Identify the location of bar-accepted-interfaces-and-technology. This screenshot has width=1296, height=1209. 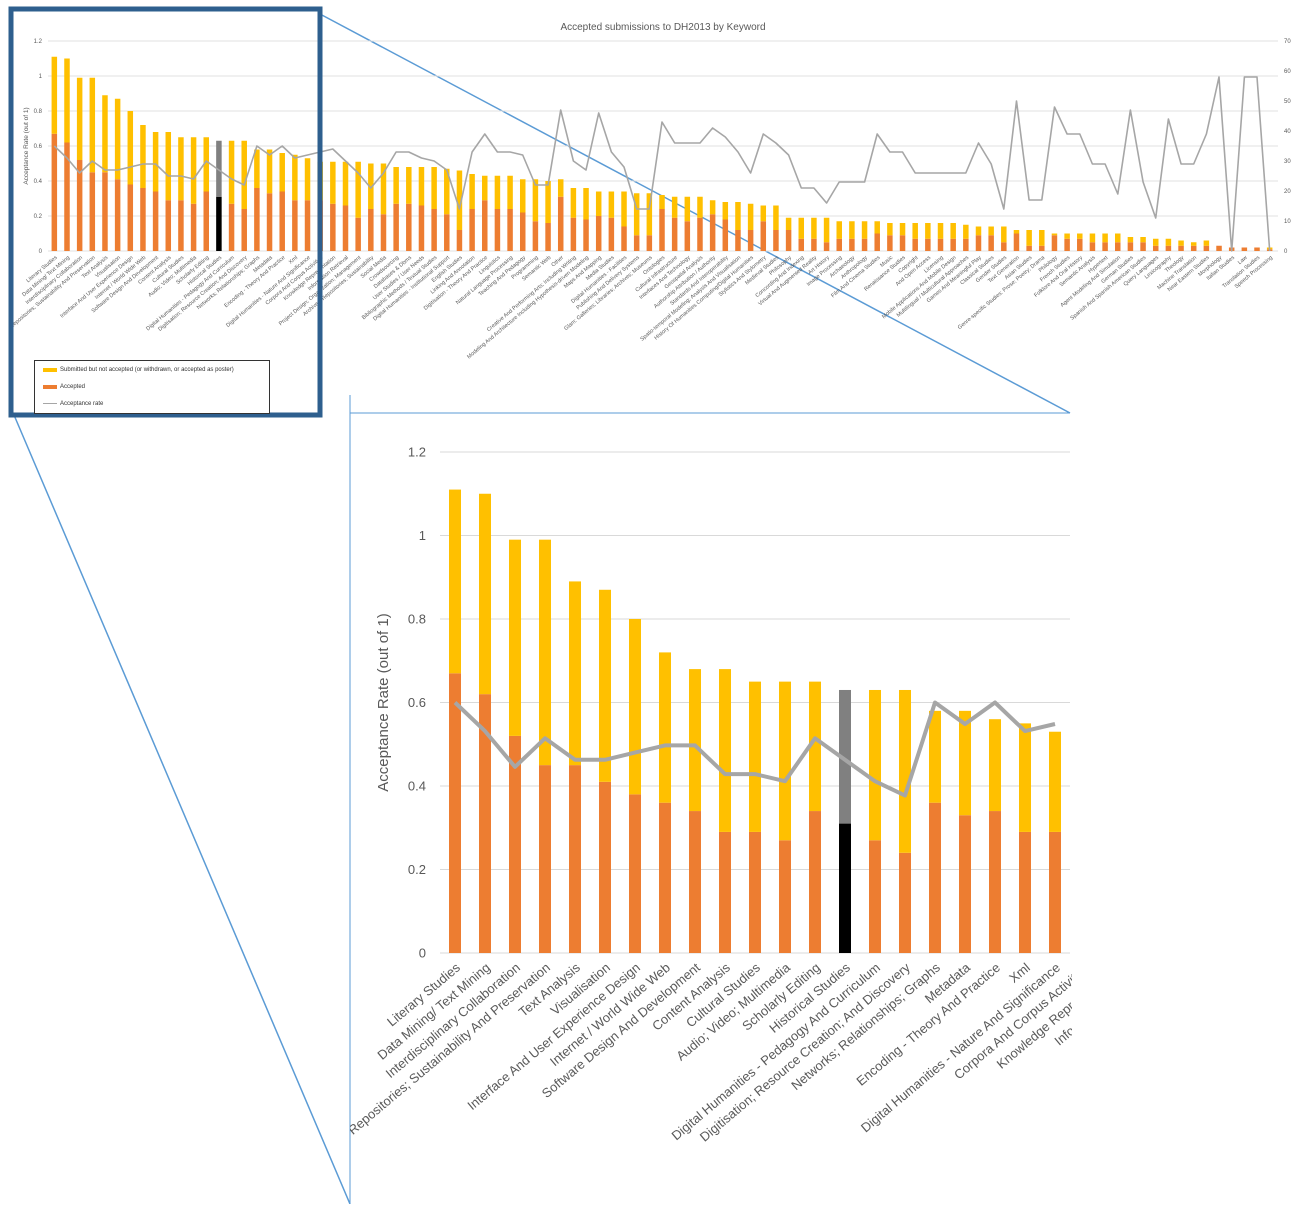
(687, 236).